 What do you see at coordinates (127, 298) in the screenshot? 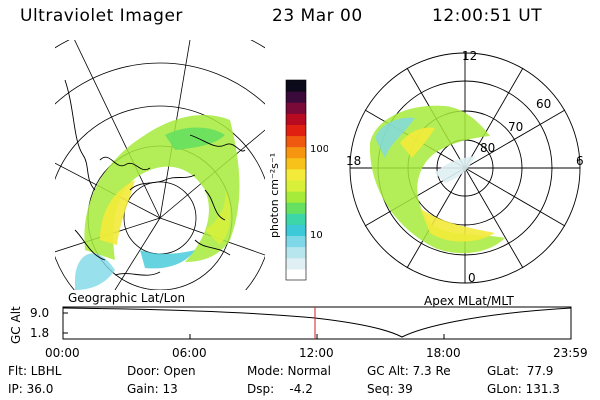
I see `geographic-panel-label: Geographic Lat/Lon` at bounding box center [127, 298].